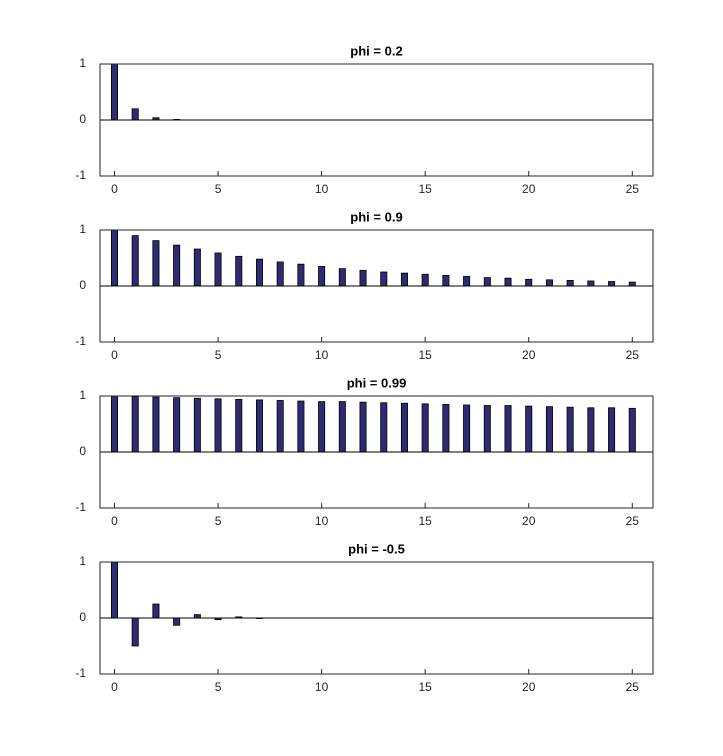 This screenshot has width=723, height=756. What do you see at coordinates (376, 50) in the screenshot?
I see `chart-title: phi = 0.2` at bounding box center [376, 50].